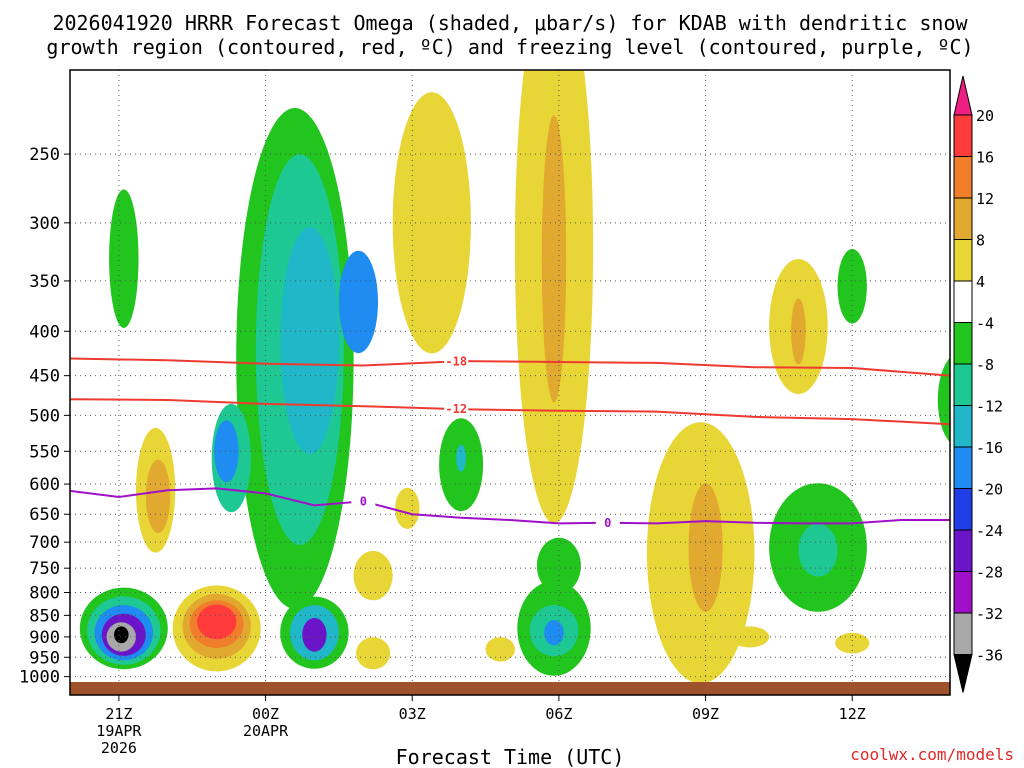 The width and height of the screenshot is (1024, 768). What do you see at coordinates (985, 365) in the screenshot?
I see `colorbar-label: -8` at bounding box center [985, 365].